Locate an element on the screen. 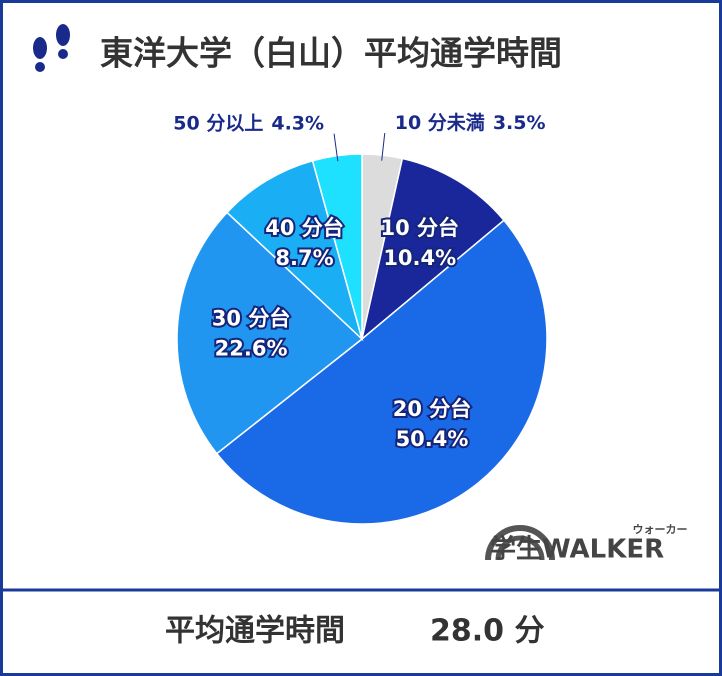 This screenshot has width=722, height=676. slice-category-label: 50 分以上 is located at coordinates (218, 123).